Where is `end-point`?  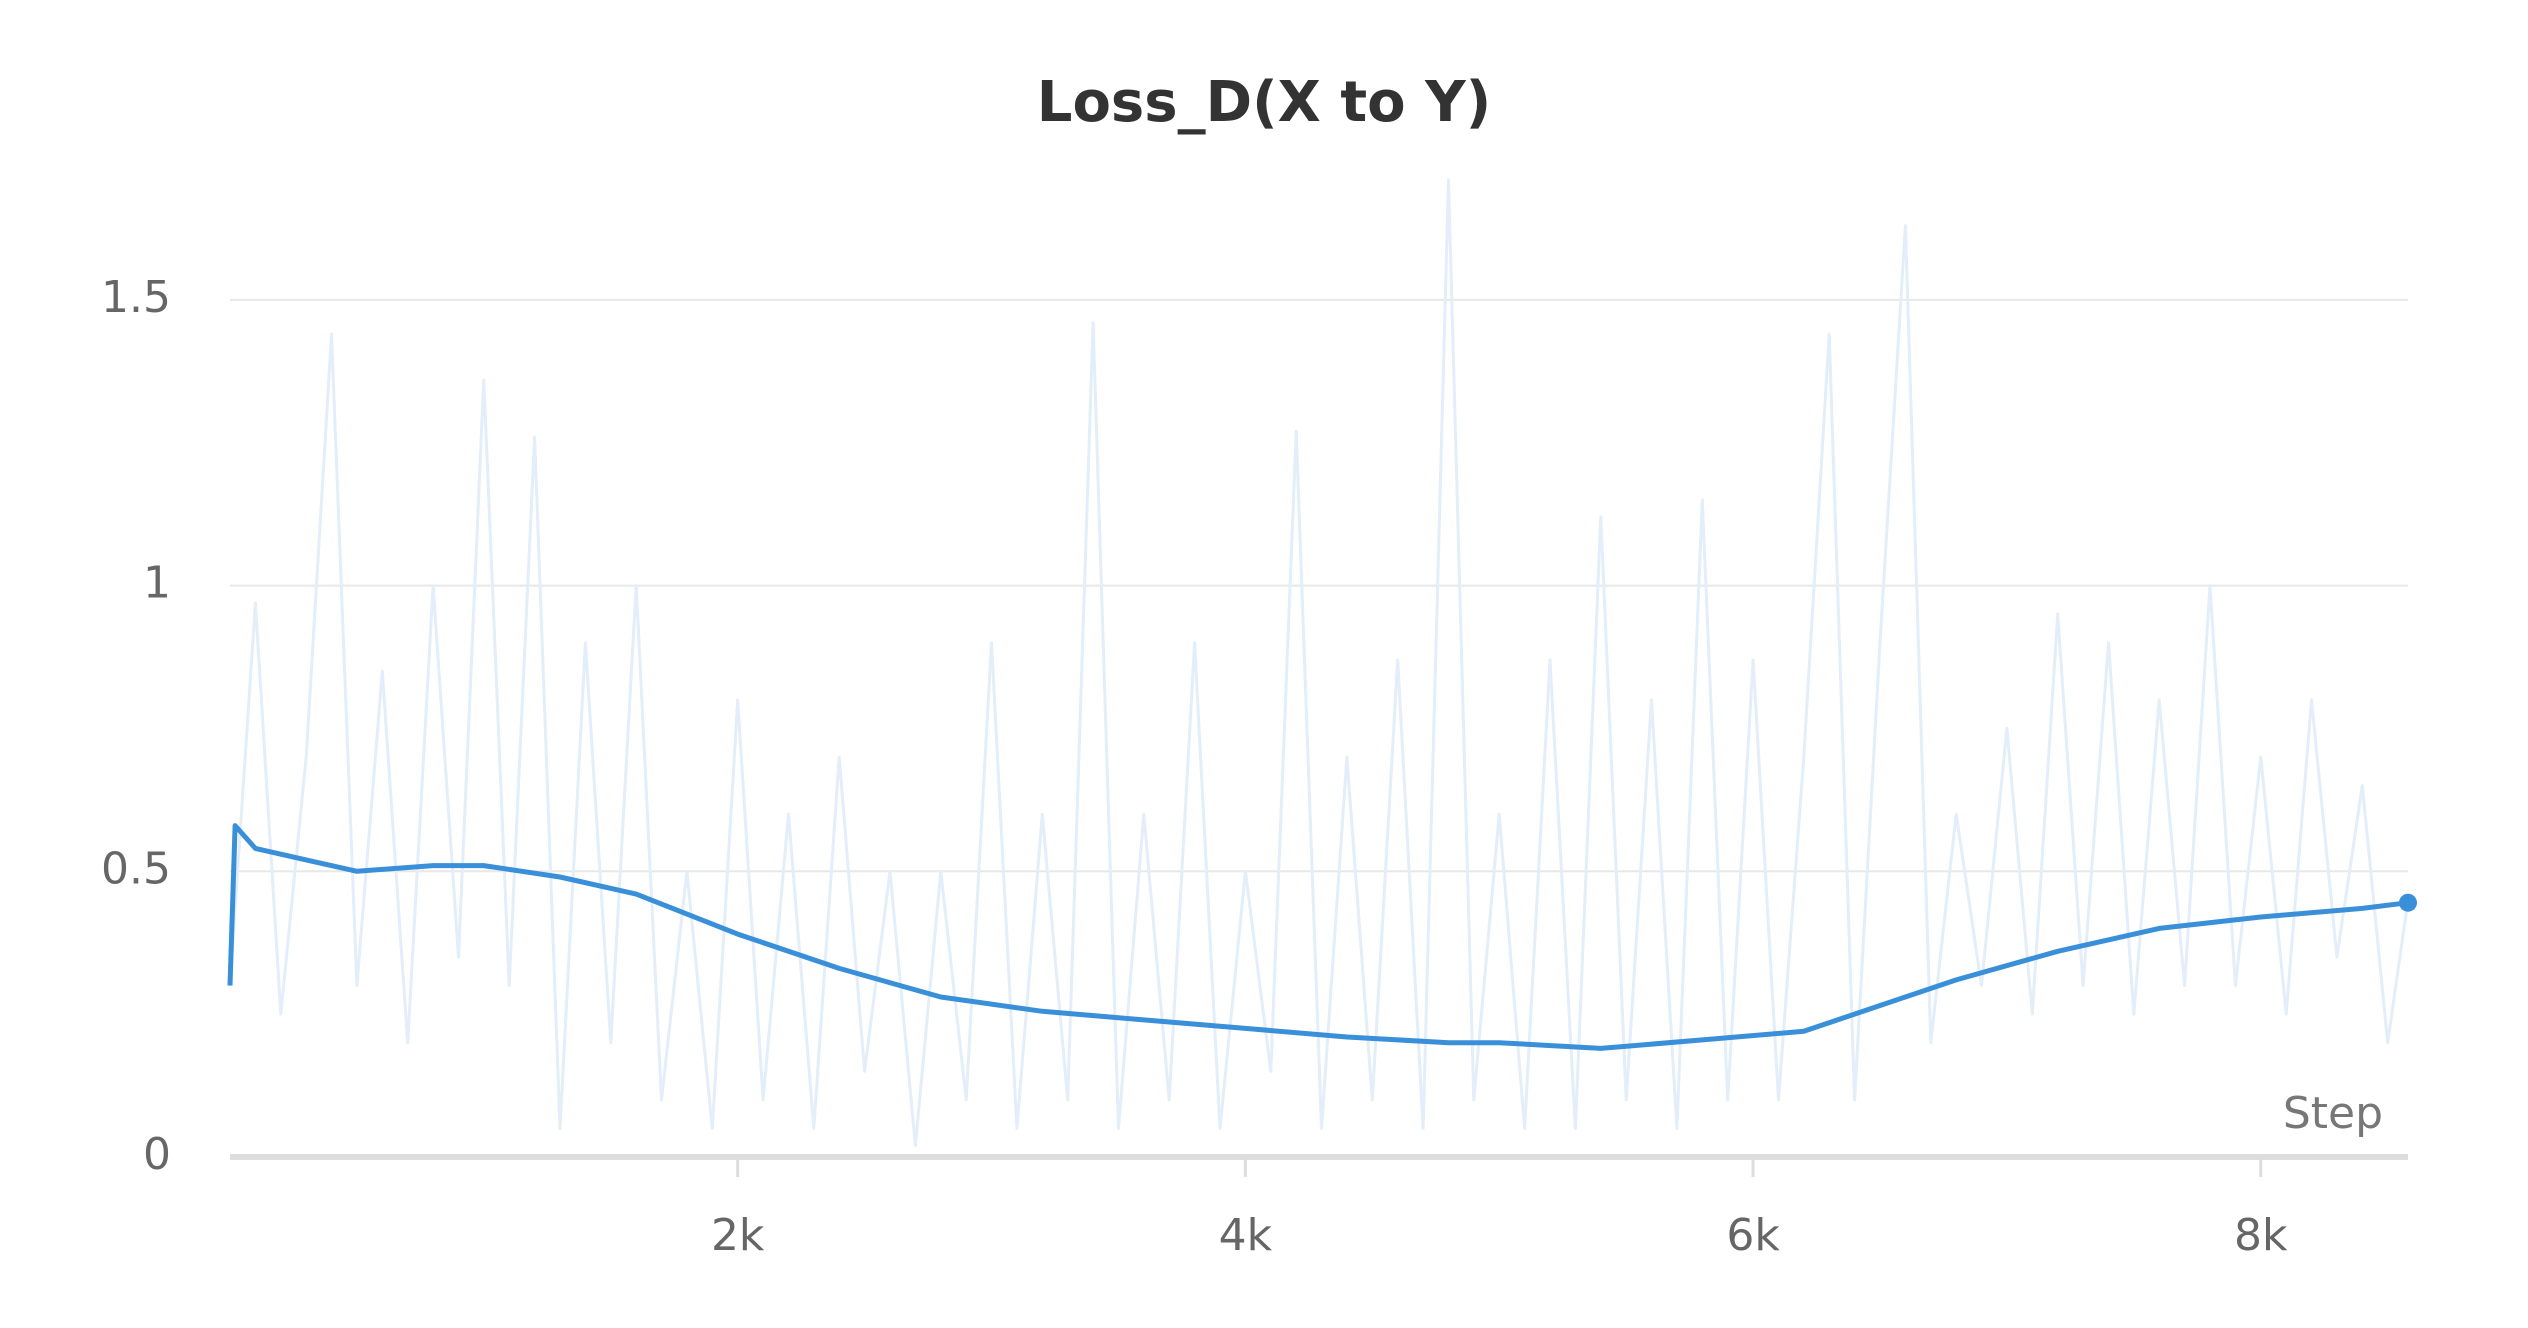 end-point is located at coordinates (2408, 902).